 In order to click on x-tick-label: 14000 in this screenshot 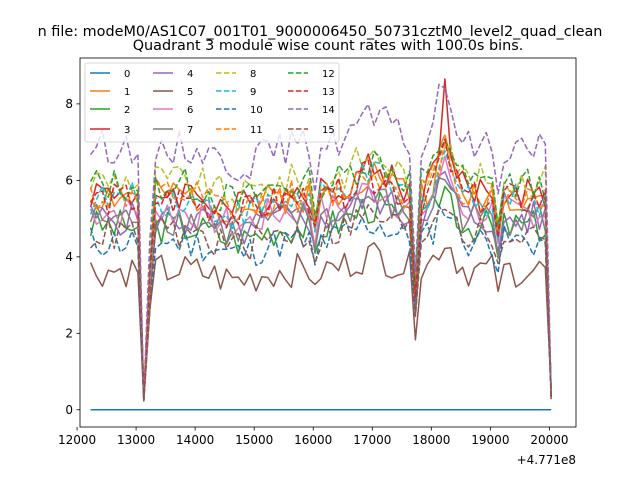, I will do `click(195, 440)`.